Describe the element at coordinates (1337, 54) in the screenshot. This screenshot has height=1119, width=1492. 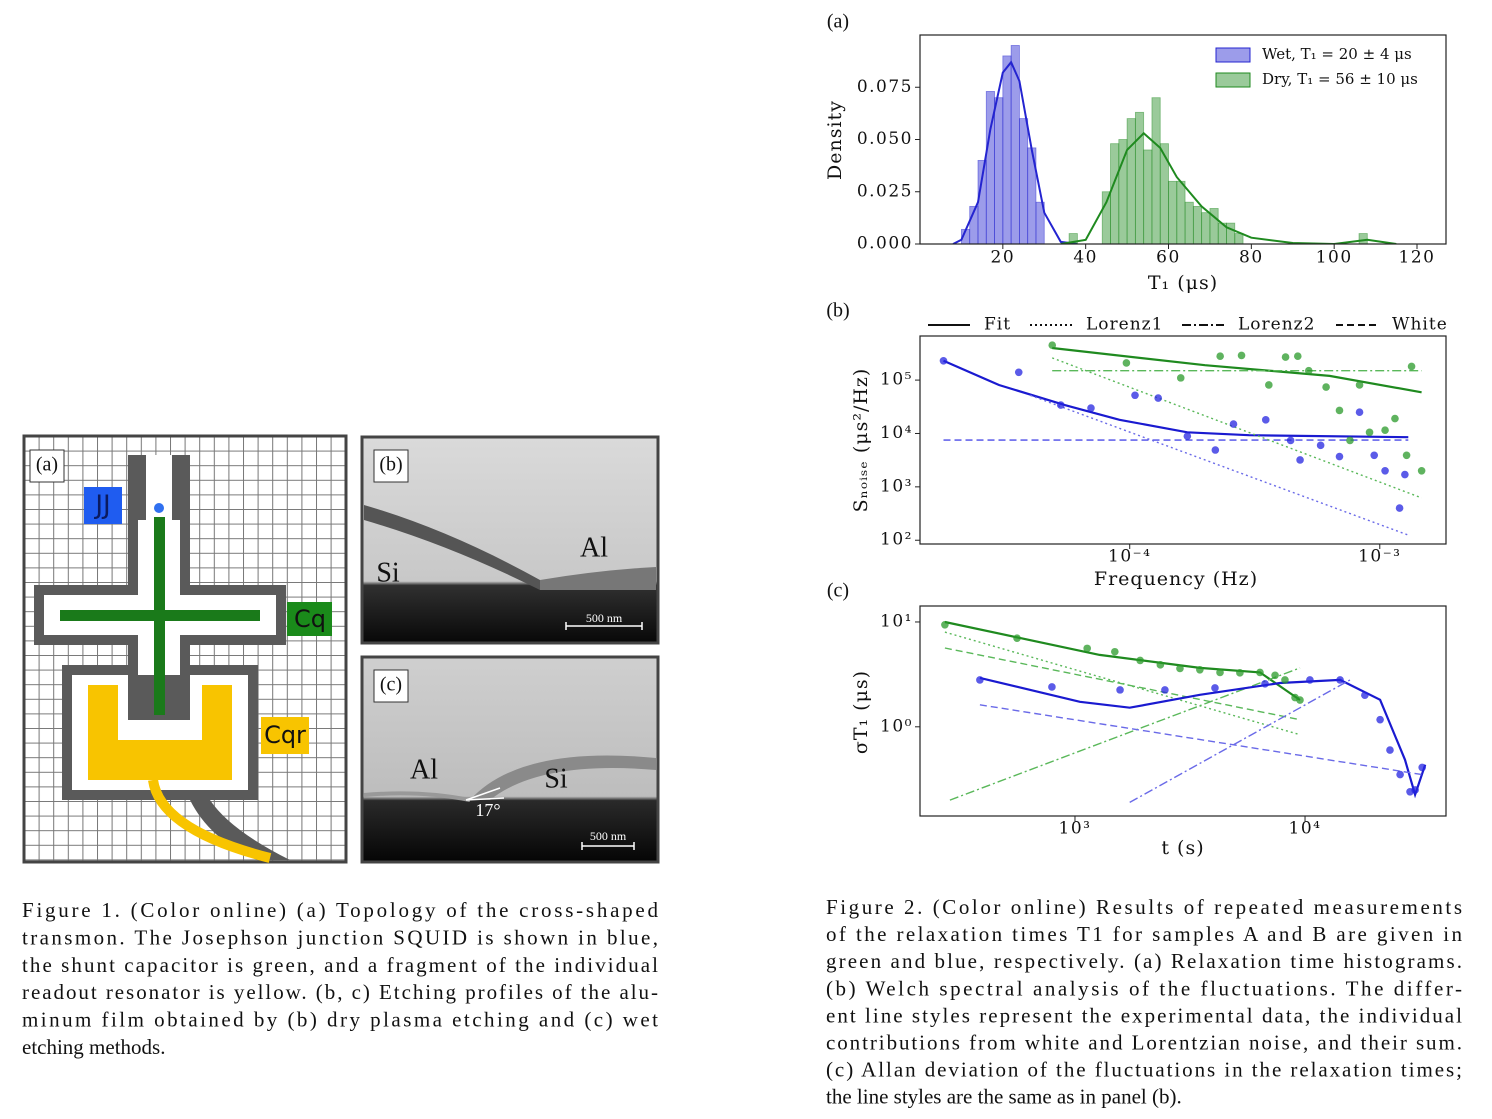
I see `legend-label: Wet, T₁ = 20 ± 4 μs` at that location.